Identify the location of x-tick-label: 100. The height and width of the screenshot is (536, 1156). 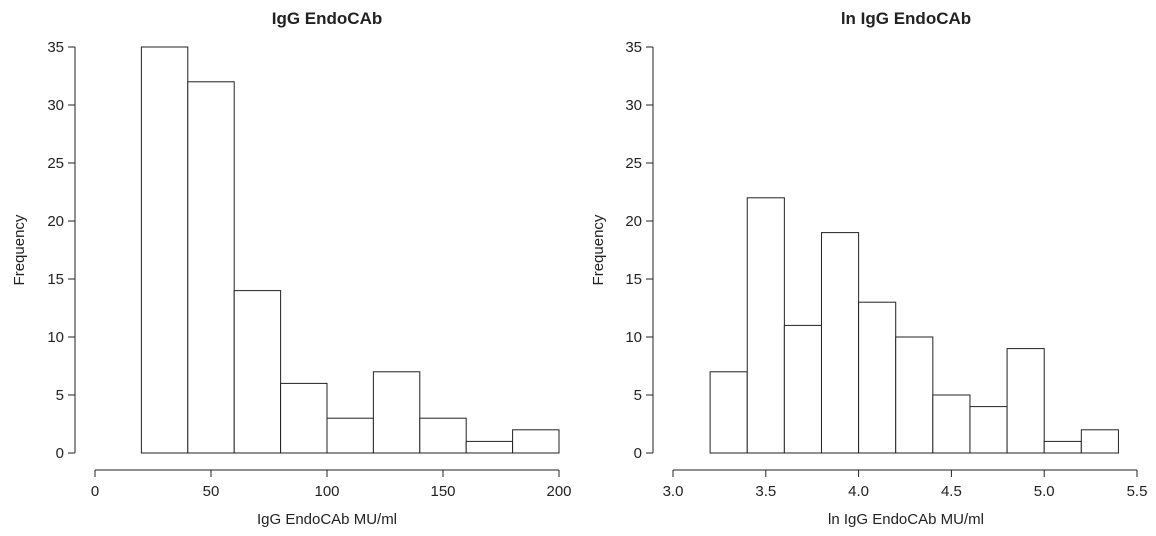
(326, 491).